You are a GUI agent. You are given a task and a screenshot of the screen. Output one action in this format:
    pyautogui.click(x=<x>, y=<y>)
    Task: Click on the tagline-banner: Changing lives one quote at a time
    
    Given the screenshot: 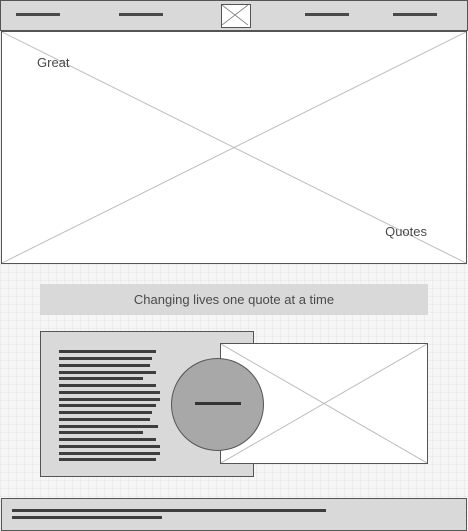 What is the action you would take?
    pyautogui.click(x=234, y=299)
    